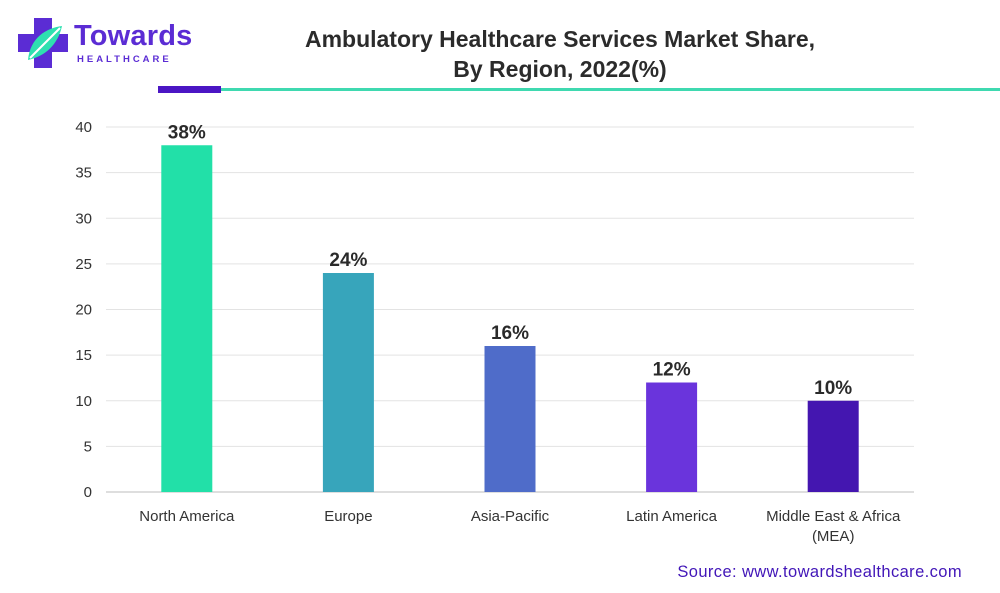 Image resolution: width=1000 pixels, height=593 pixels. I want to click on brand-logo: Towards HEALTHCARE, so click(116, 44).